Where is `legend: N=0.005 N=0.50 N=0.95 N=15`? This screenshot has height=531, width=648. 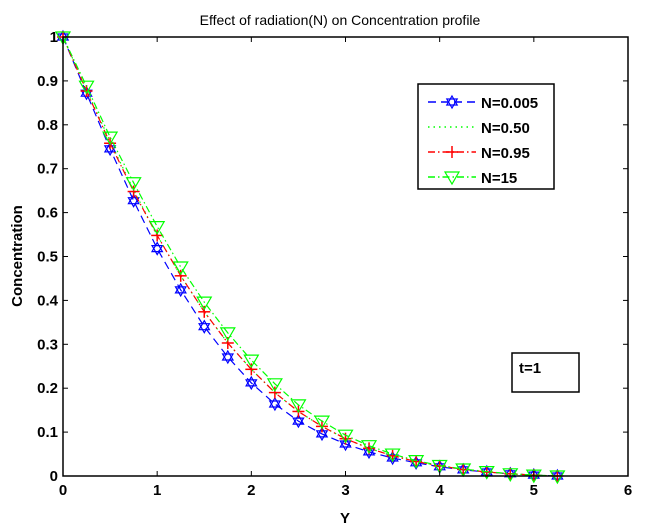 legend: N=0.005 N=0.50 N=0.95 N=15 is located at coordinates (486, 136).